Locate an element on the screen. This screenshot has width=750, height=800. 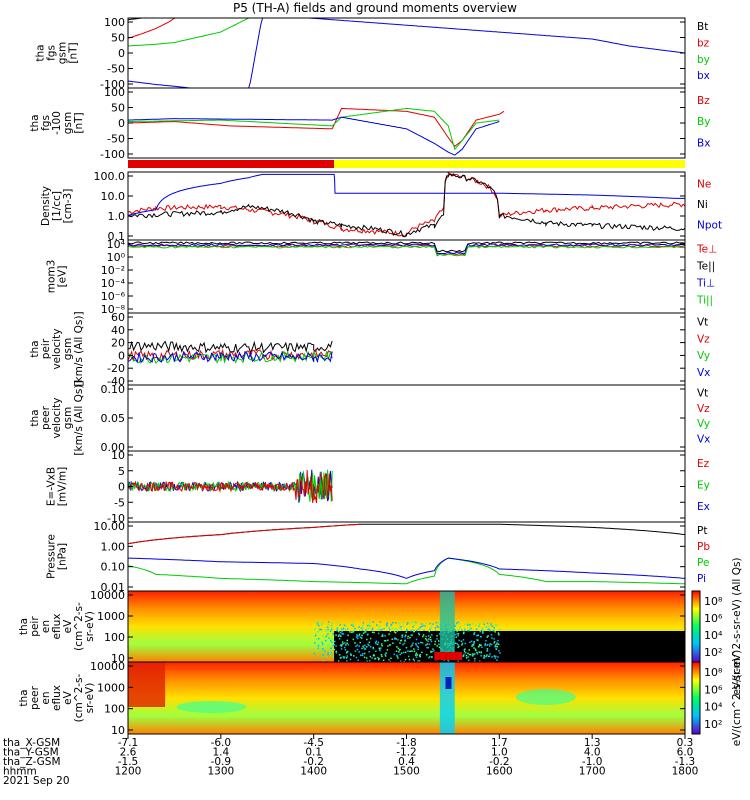
fgs-ytick-label: 0 is located at coordinates (121, 53).